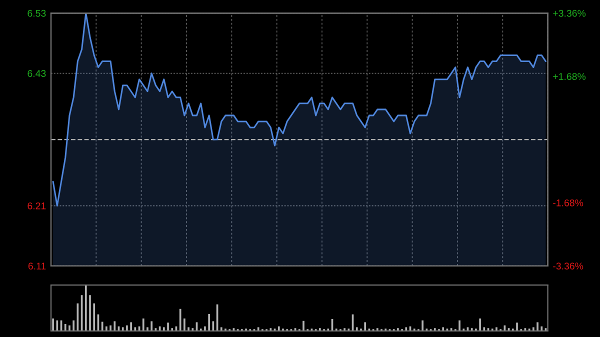 This screenshot has height=337, width=600. What do you see at coordinates (37, 206) in the screenshot?
I see `y-tick-label: 6.21` at bounding box center [37, 206].